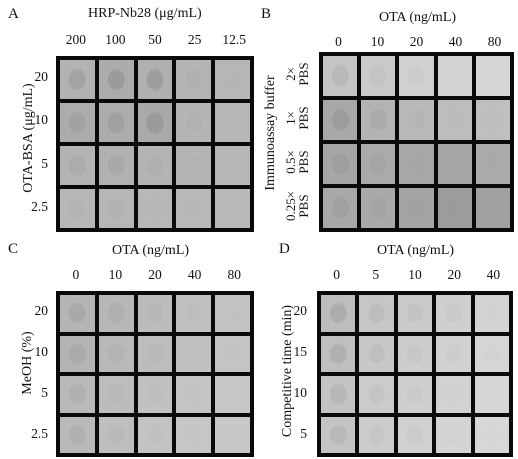  Describe the element at coordinates (155, 39) in the screenshot. I see `column-label: 50` at that location.